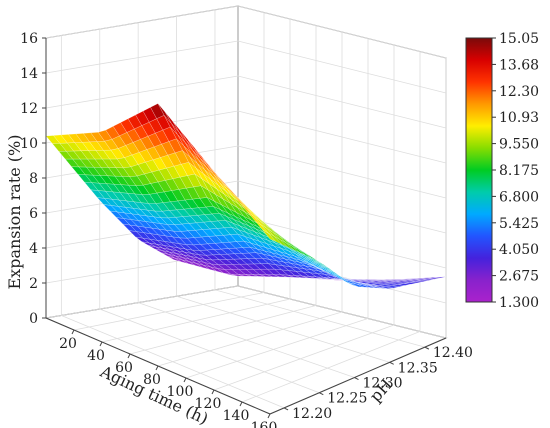 The height and width of the screenshot is (428, 550). I want to click on z-tick-label: 12, so click(29, 109).